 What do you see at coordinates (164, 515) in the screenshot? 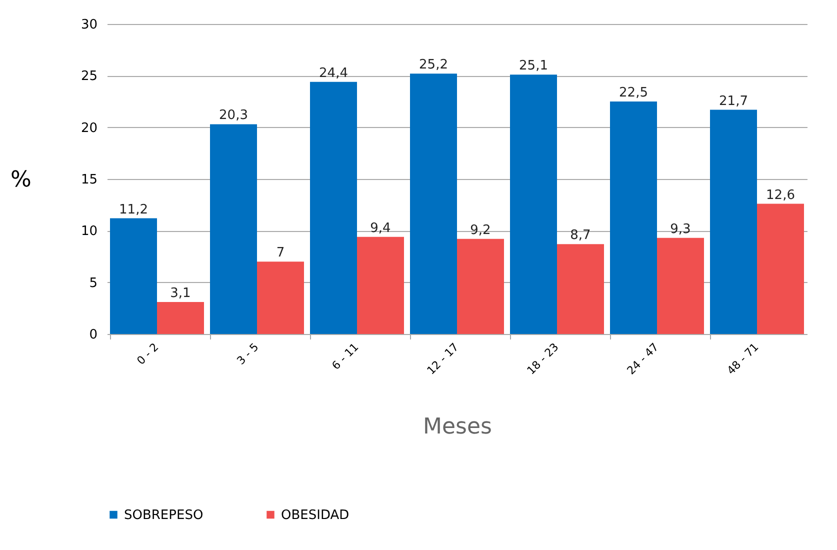
I see `legend-label: SOBREPESO` at bounding box center [164, 515].